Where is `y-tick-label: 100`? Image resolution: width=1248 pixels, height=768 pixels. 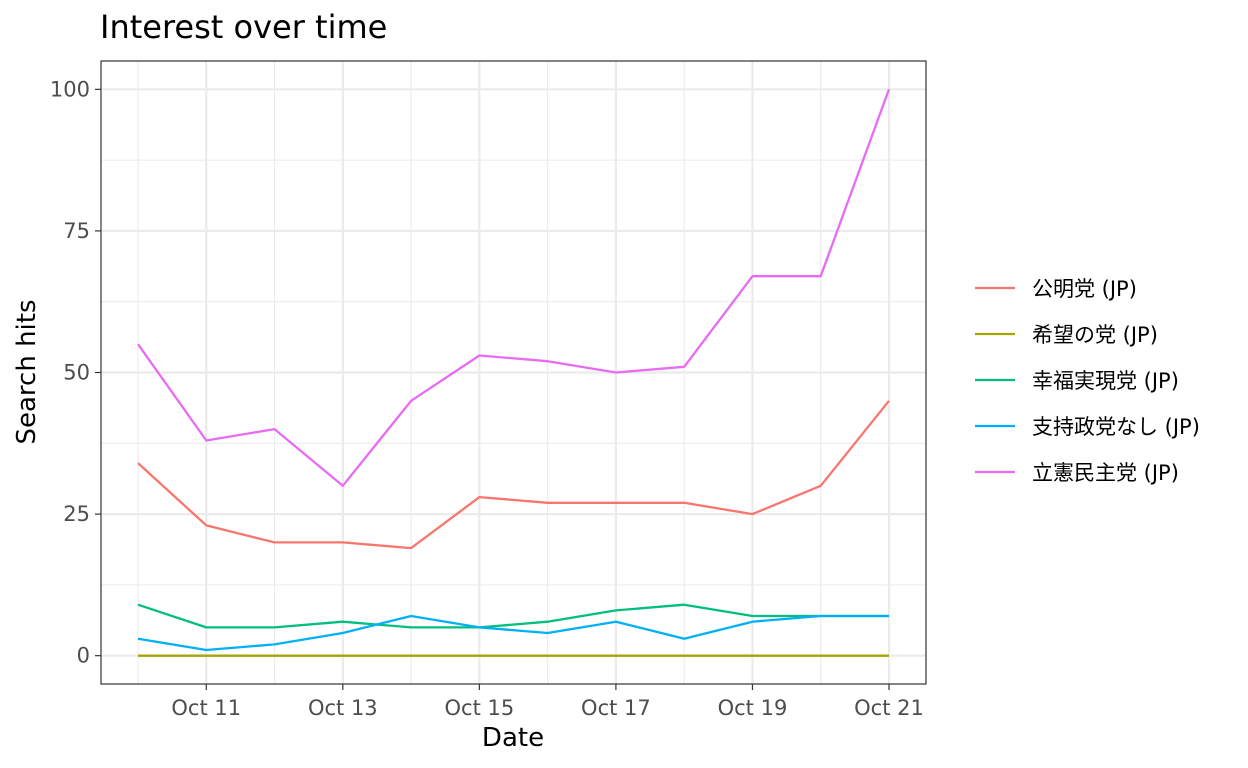 y-tick-label: 100 is located at coordinates (70, 89).